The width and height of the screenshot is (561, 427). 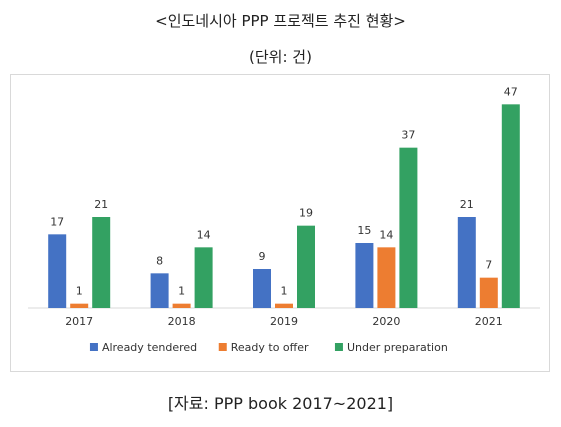 What do you see at coordinates (159, 290) in the screenshot?
I see `bar-2018-already-tendered` at bounding box center [159, 290].